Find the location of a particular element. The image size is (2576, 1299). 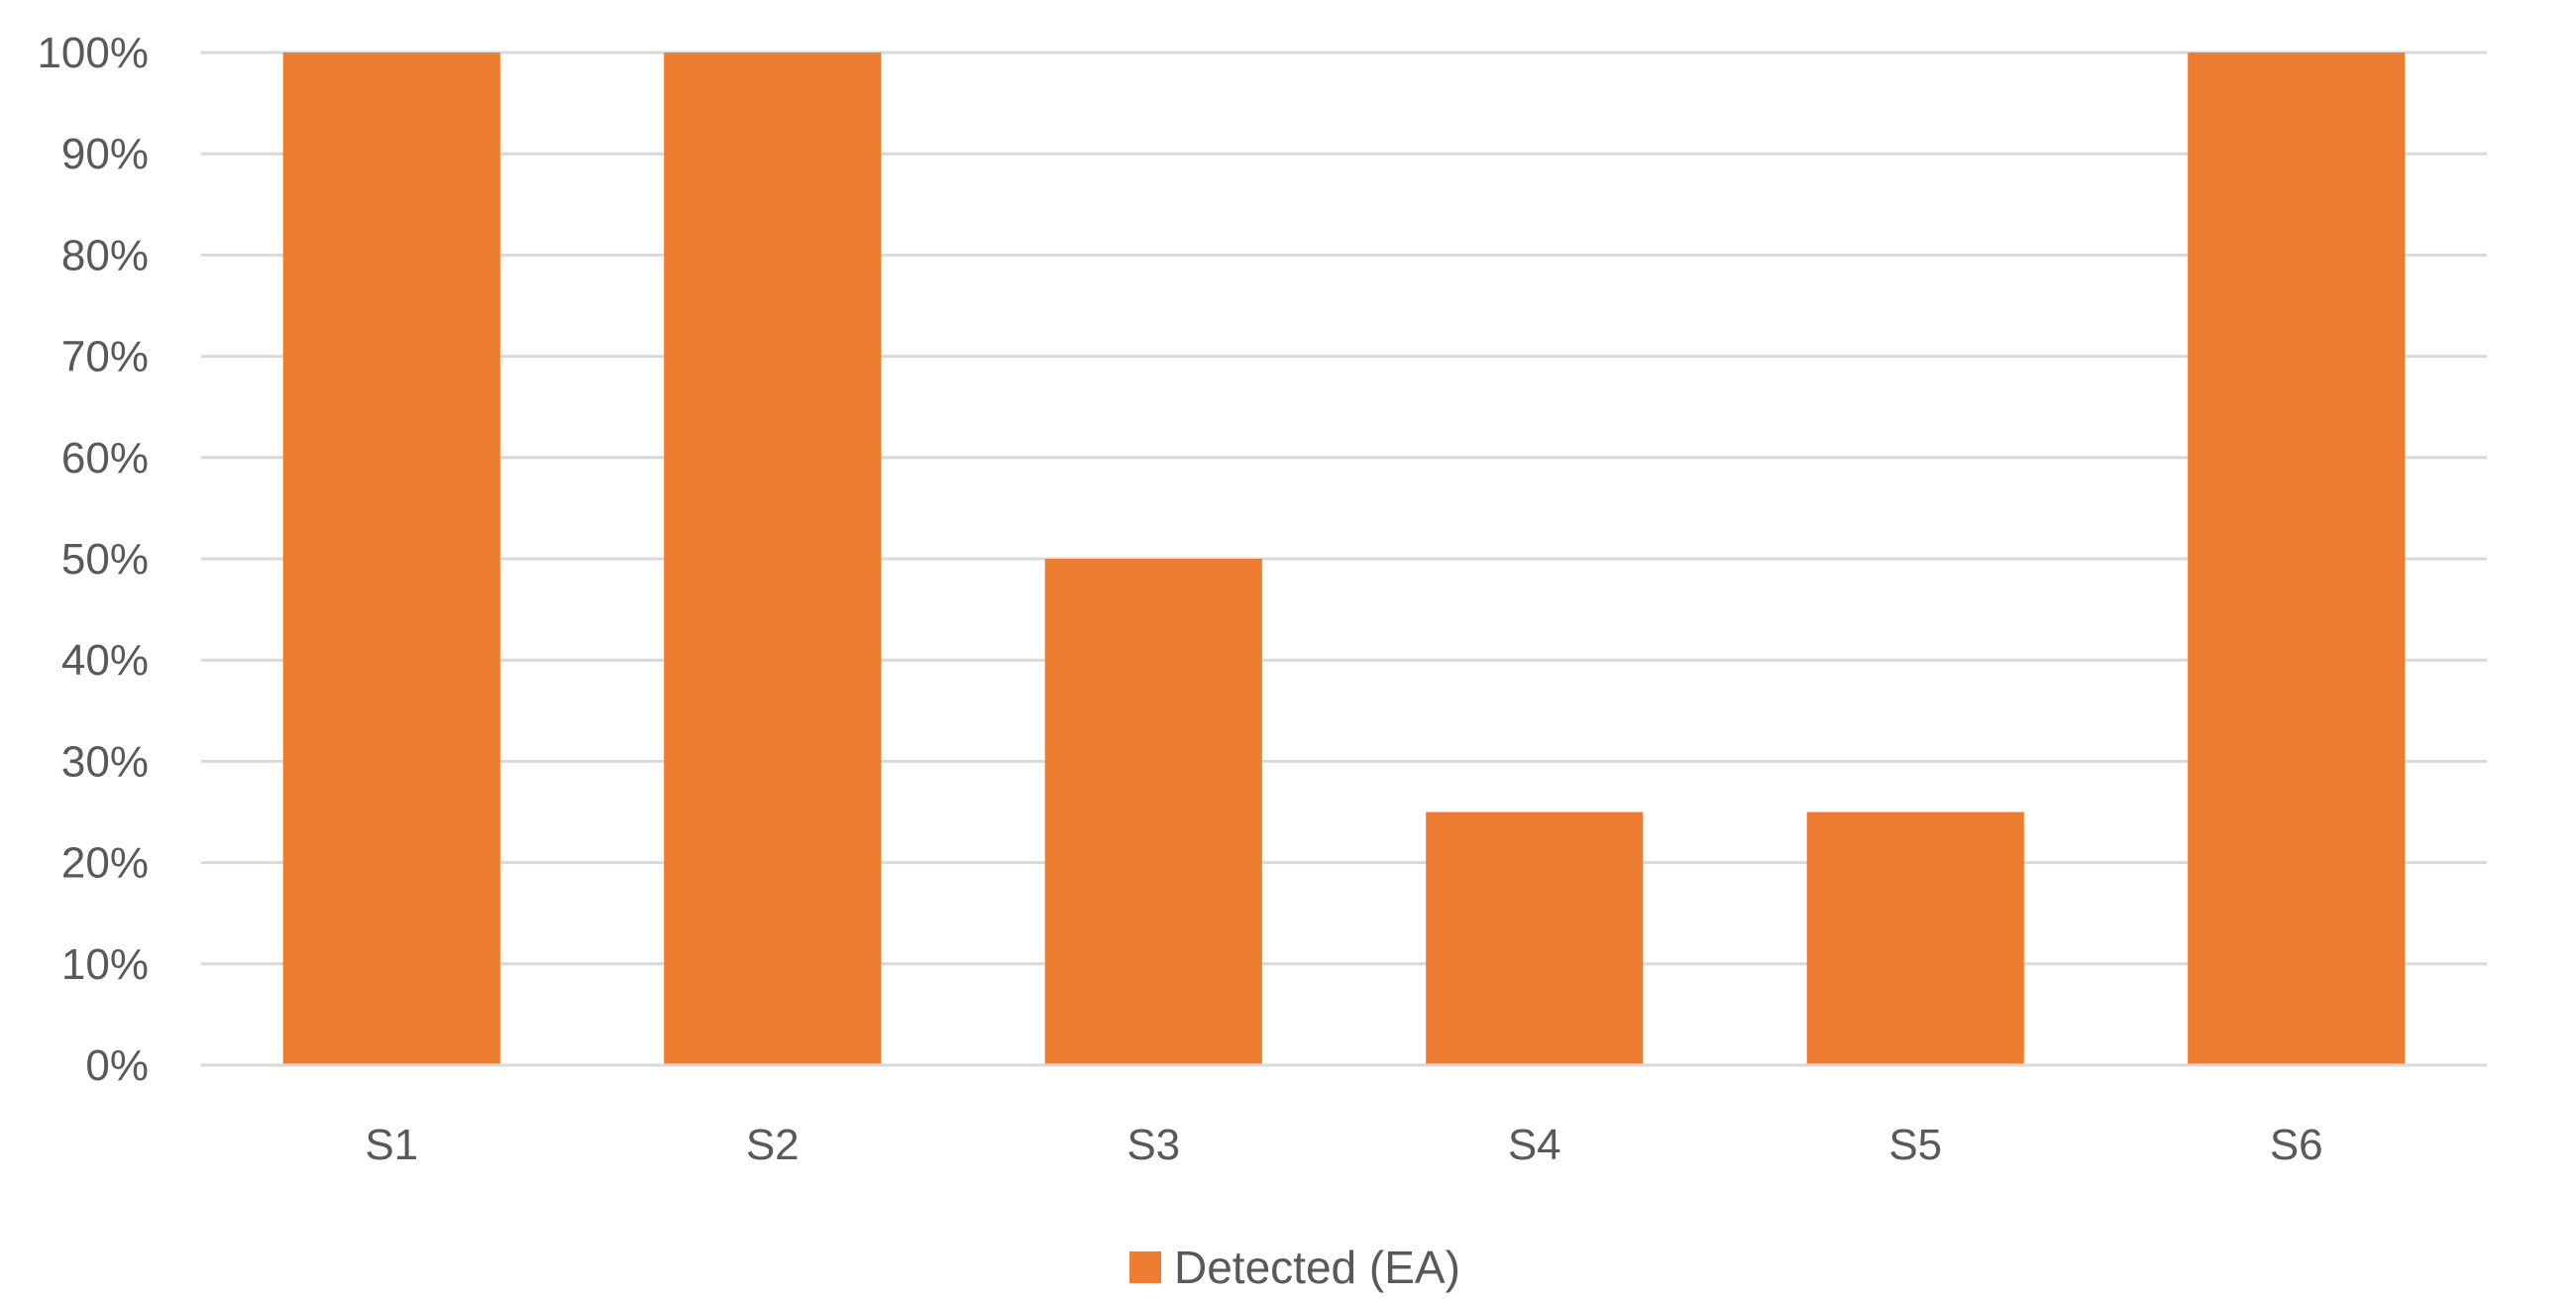

y-tick-label: 50% is located at coordinates (105, 560).